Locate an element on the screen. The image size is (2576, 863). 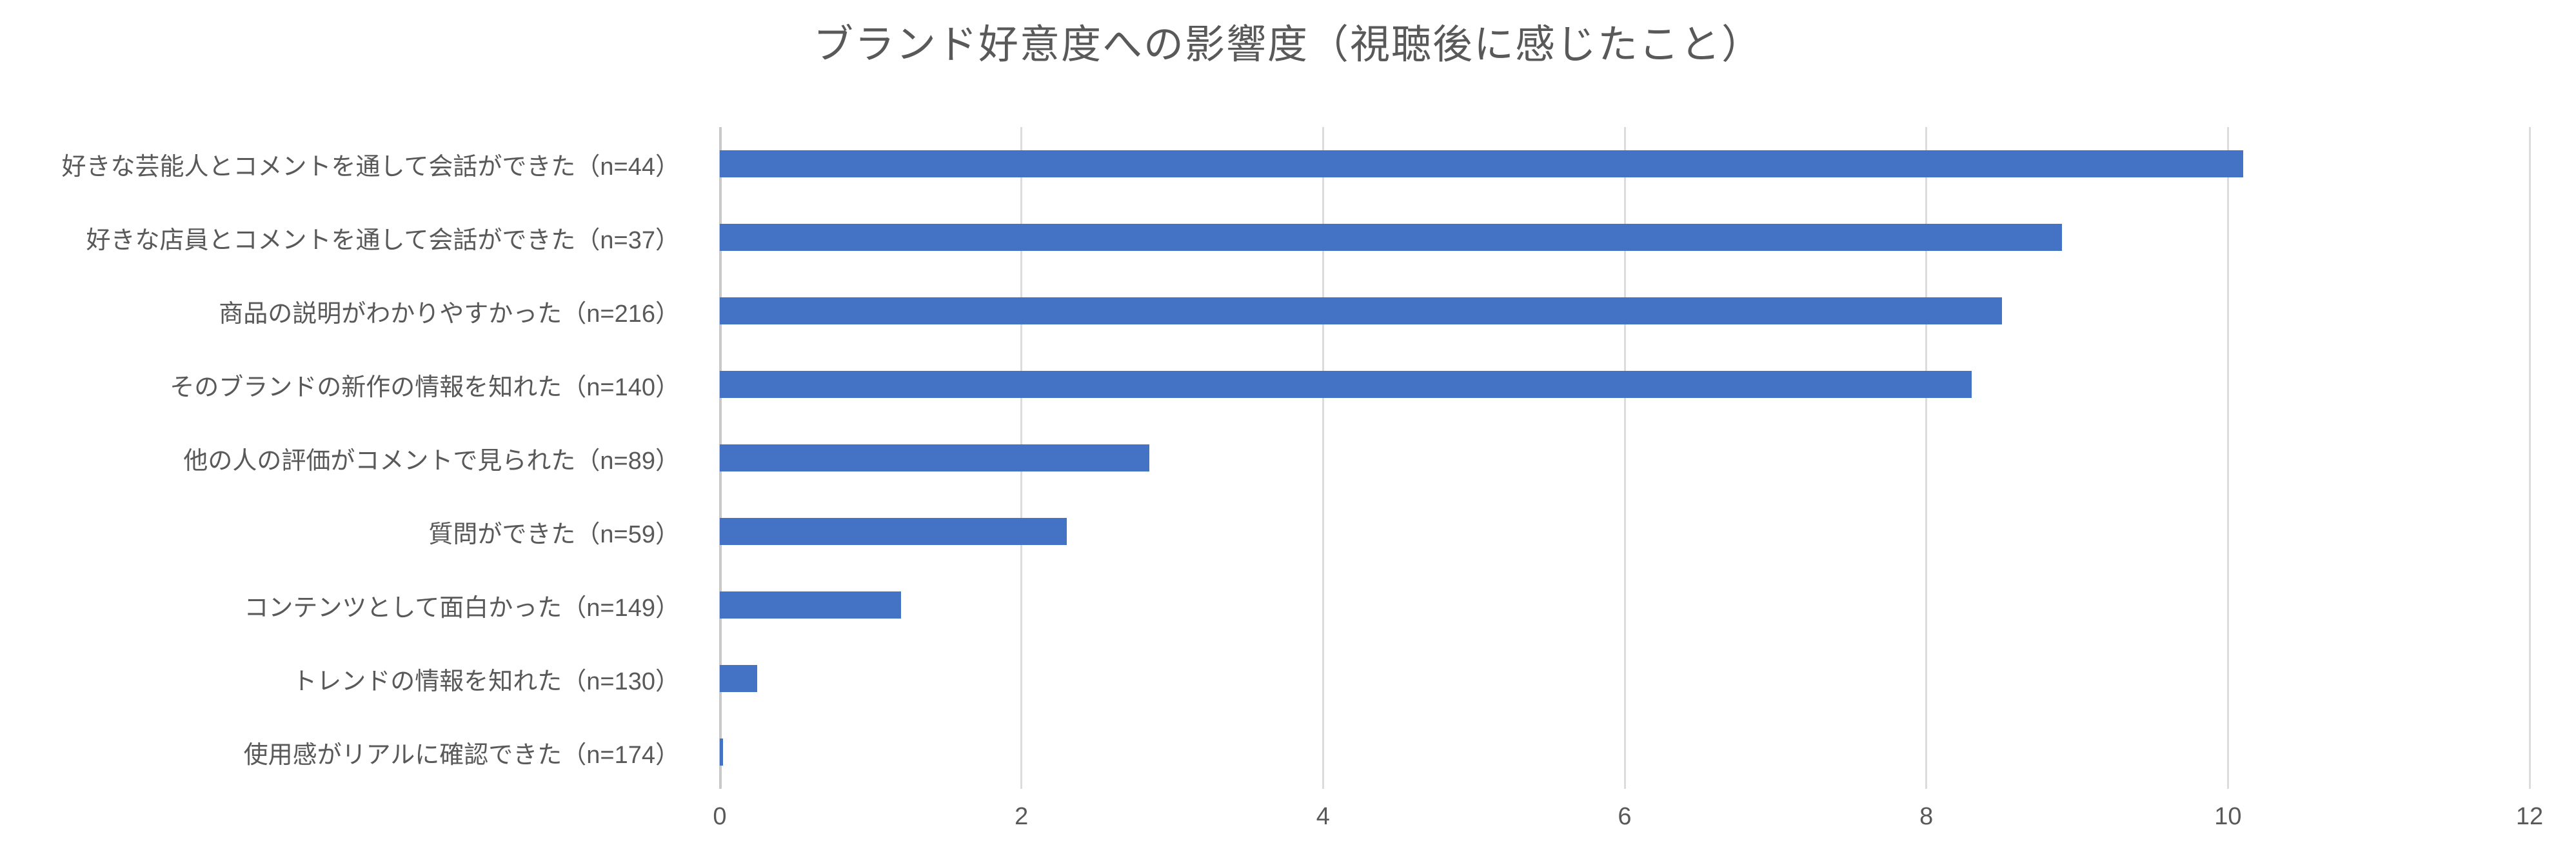
chart-title: ブランド好意度への影響度（視聴後に感じたこと） is located at coordinates (1288, 45).